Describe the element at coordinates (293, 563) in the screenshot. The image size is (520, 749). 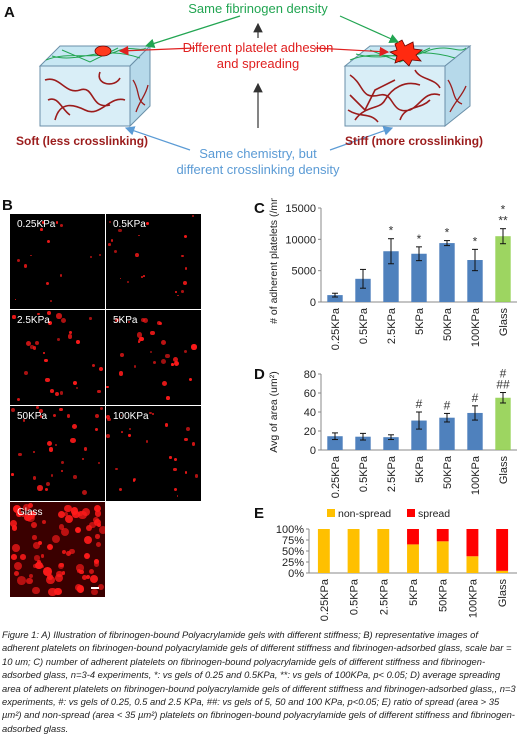
I see `y-tick-label: 25%` at that location.